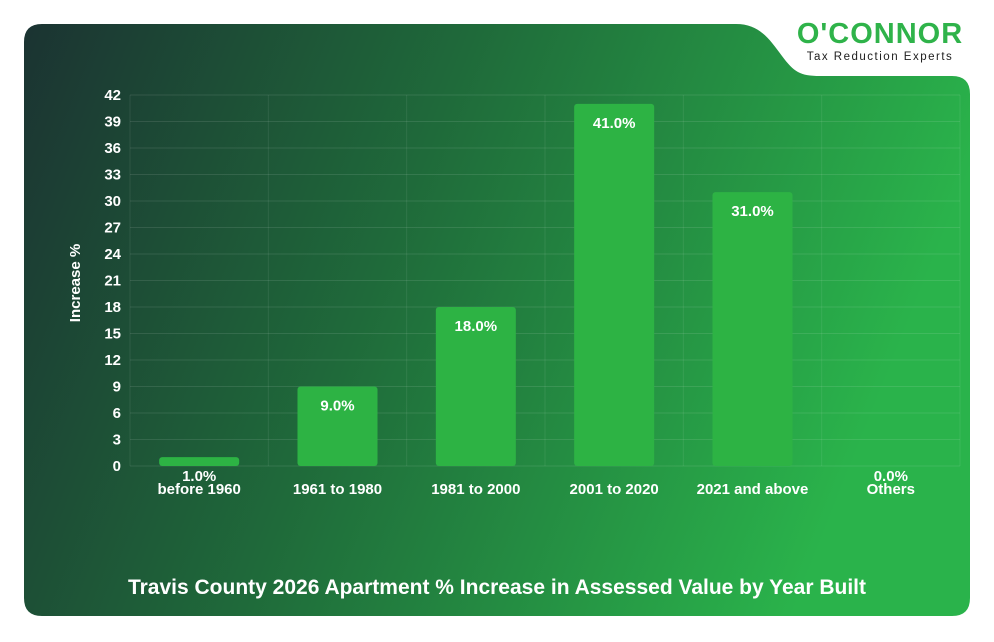 This screenshot has width=994, height=642. I want to click on logo-tagline: Tax Reduction Experts, so click(880, 57).